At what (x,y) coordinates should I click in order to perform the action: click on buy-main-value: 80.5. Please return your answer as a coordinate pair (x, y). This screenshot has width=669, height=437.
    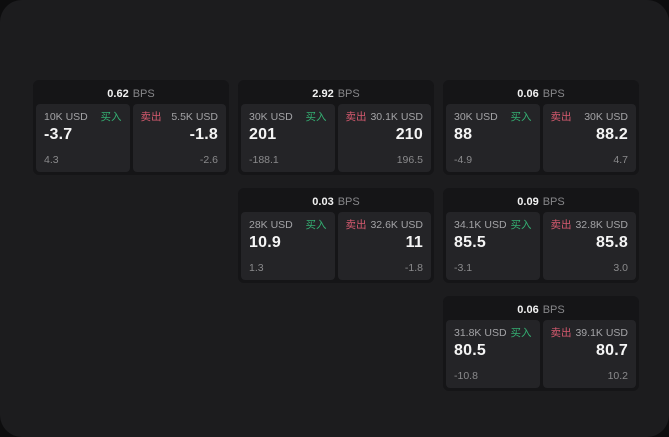
    Looking at the image, I should click on (470, 350).